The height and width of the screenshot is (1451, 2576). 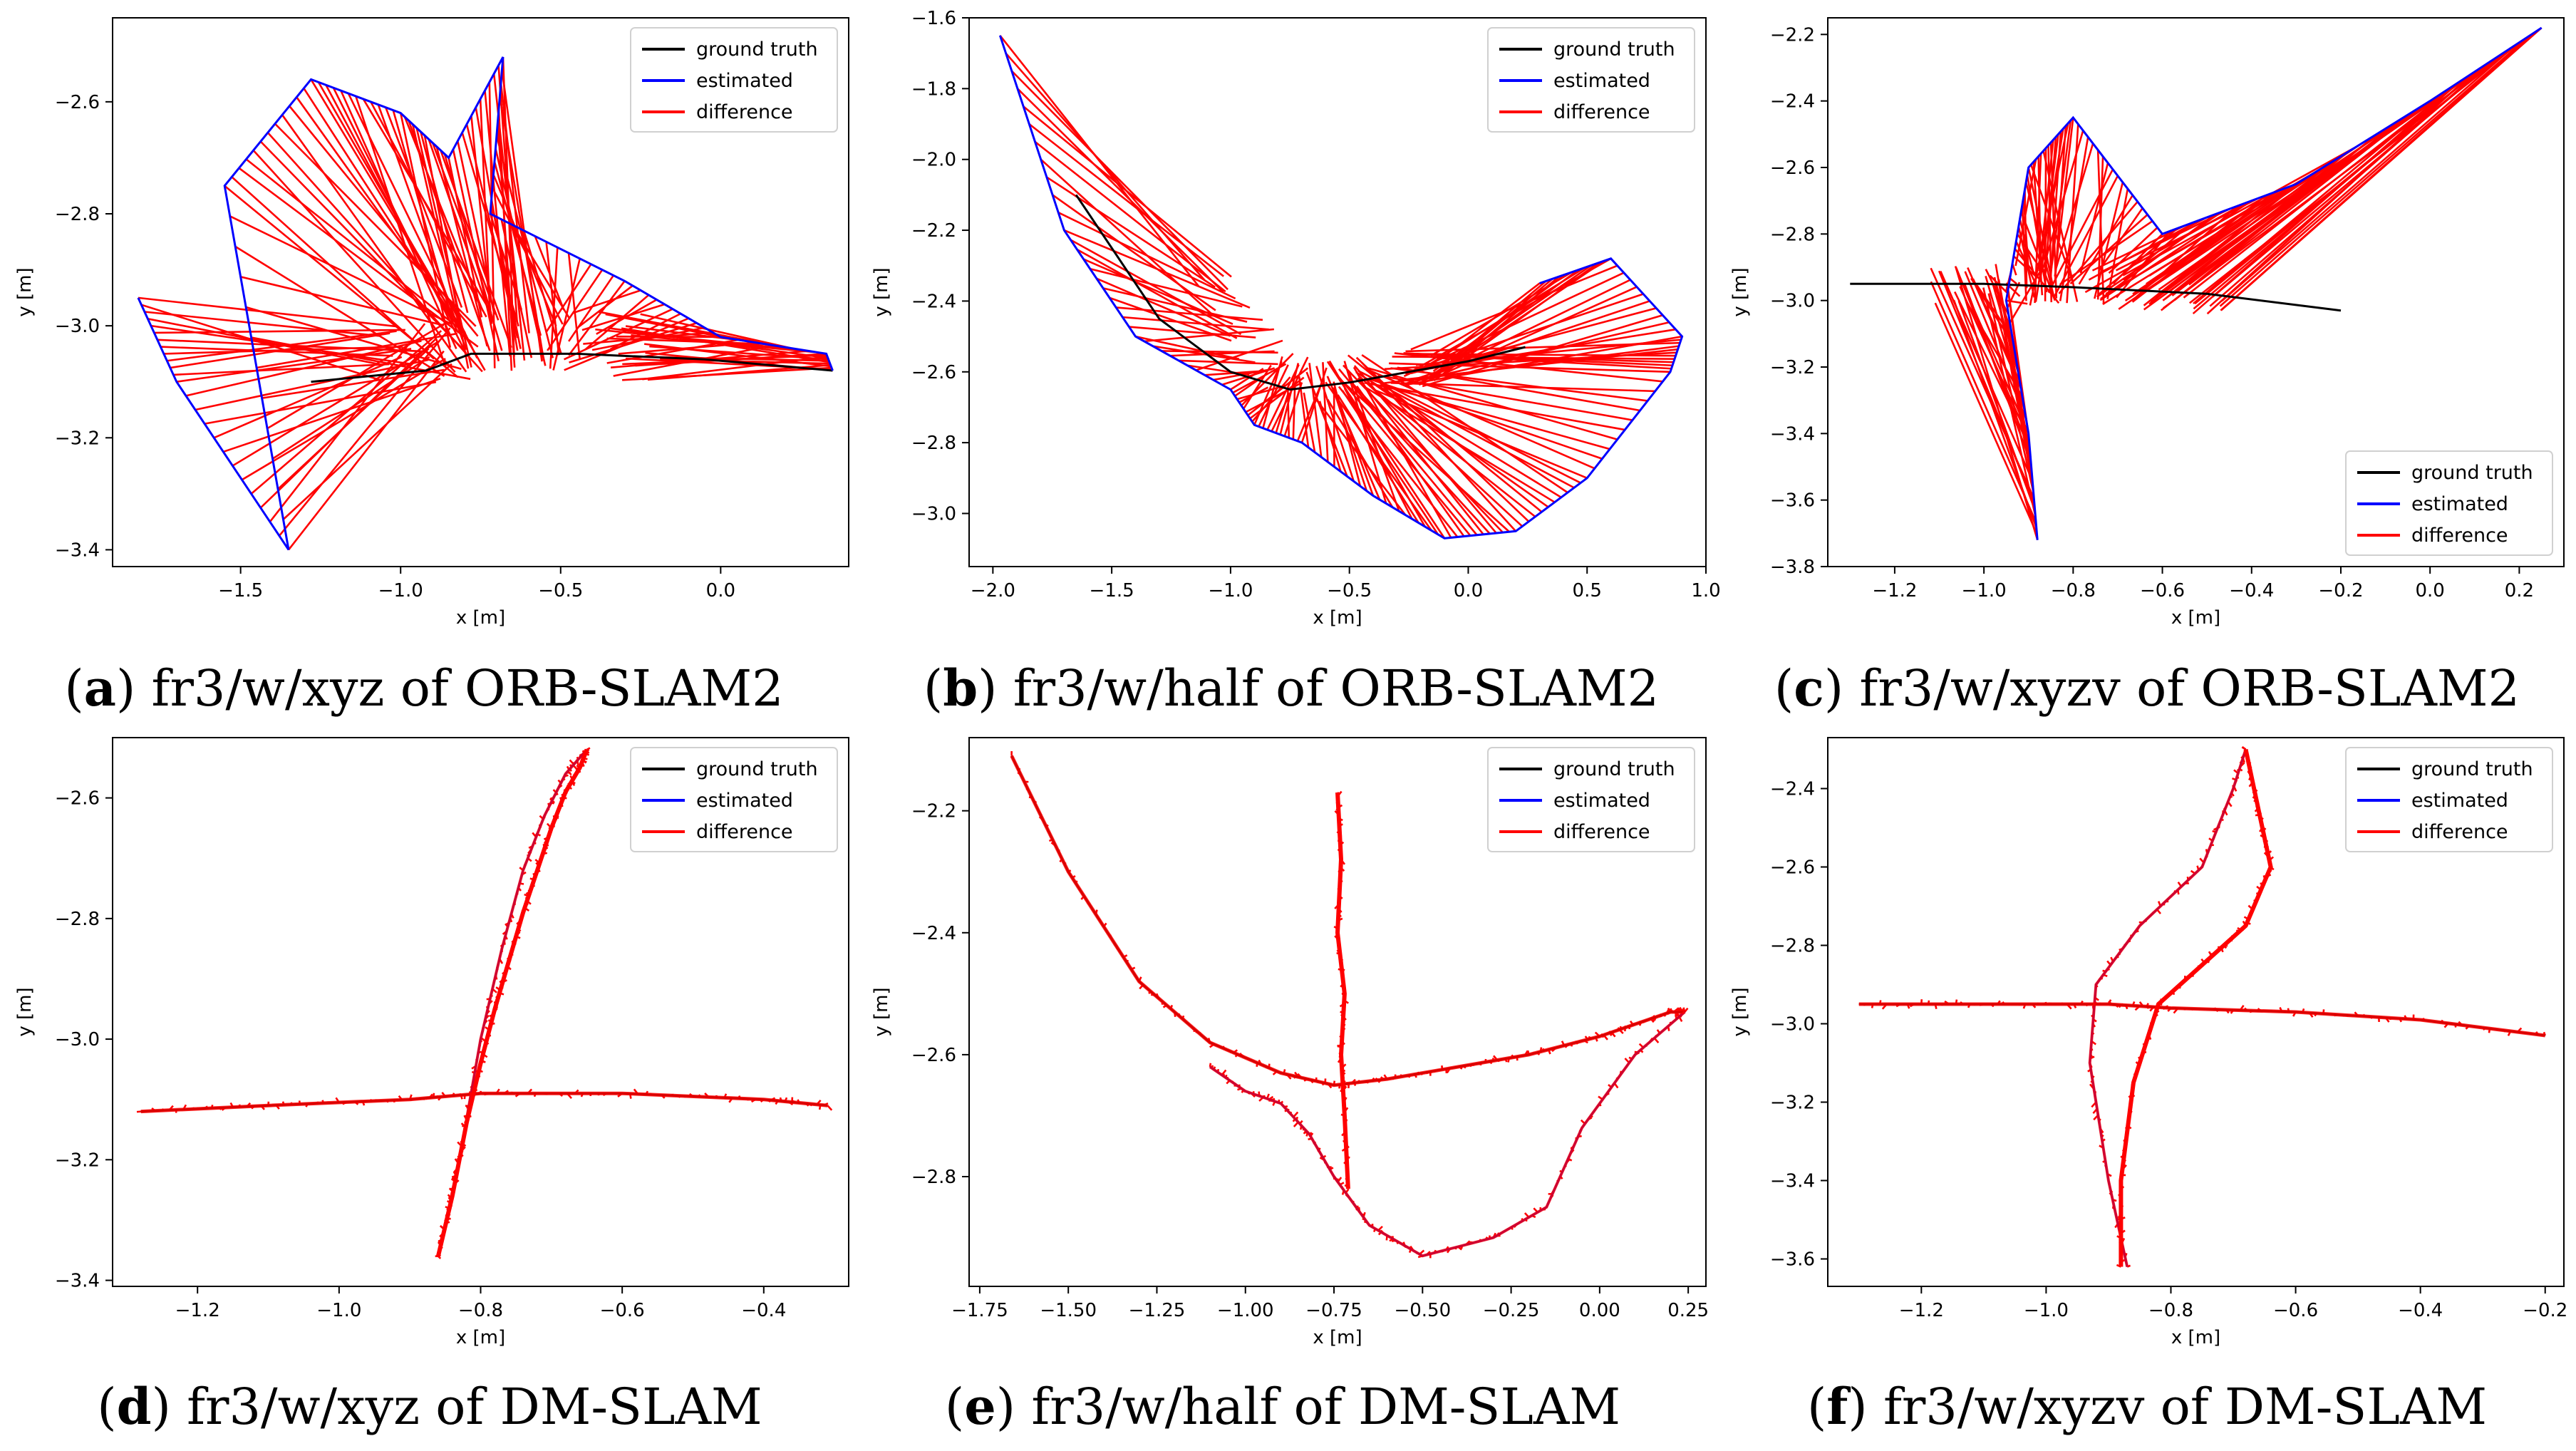 What do you see at coordinates (934, 231) in the screenshot?
I see `y-tick-label: −2.2` at bounding box center [934, 231].